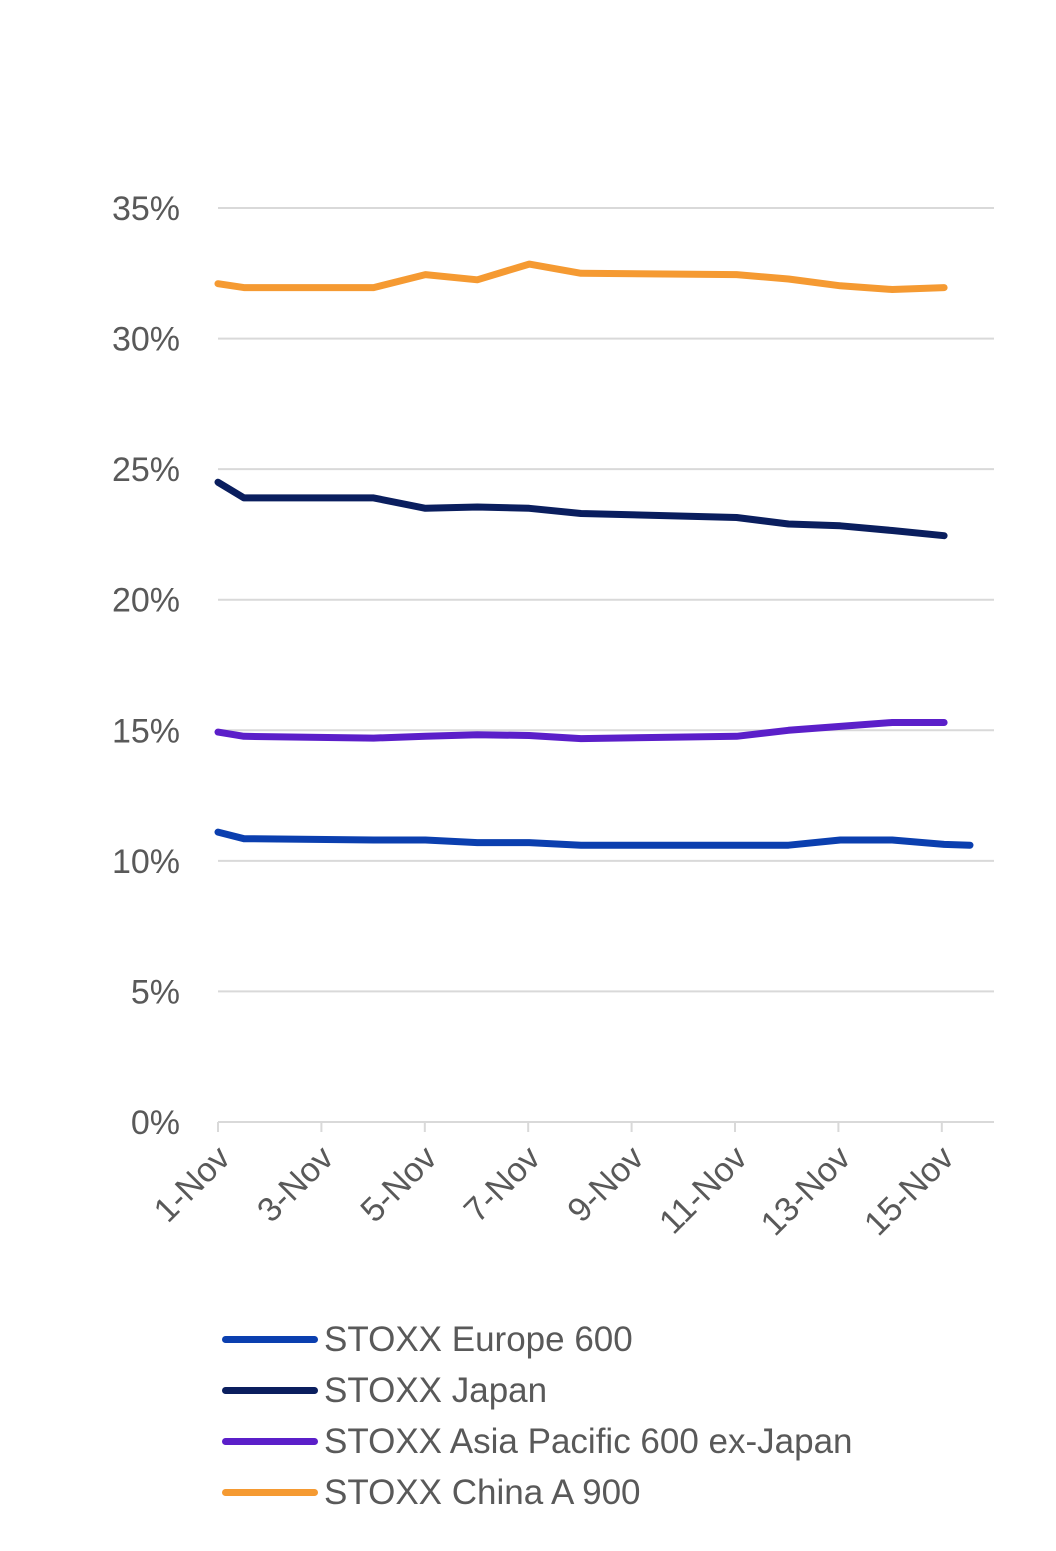  What do you see at coordinates (146, 601) in the screenshot?
I see `y-tick-label: 20%` at bounding box center [146, 601].